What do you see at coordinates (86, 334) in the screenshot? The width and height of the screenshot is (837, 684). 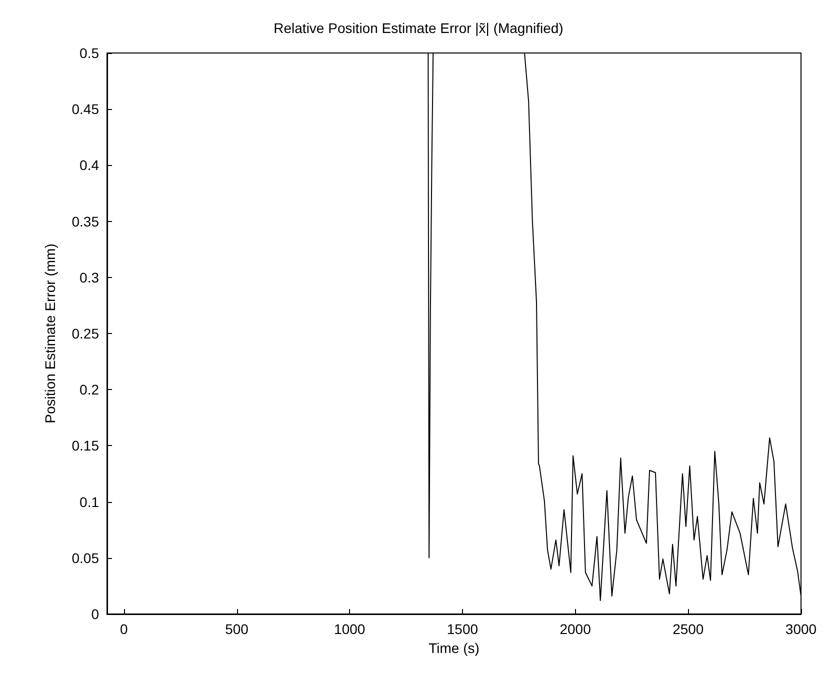 I see `y-tick-label: 0.25` at bounding box center [86, 334].